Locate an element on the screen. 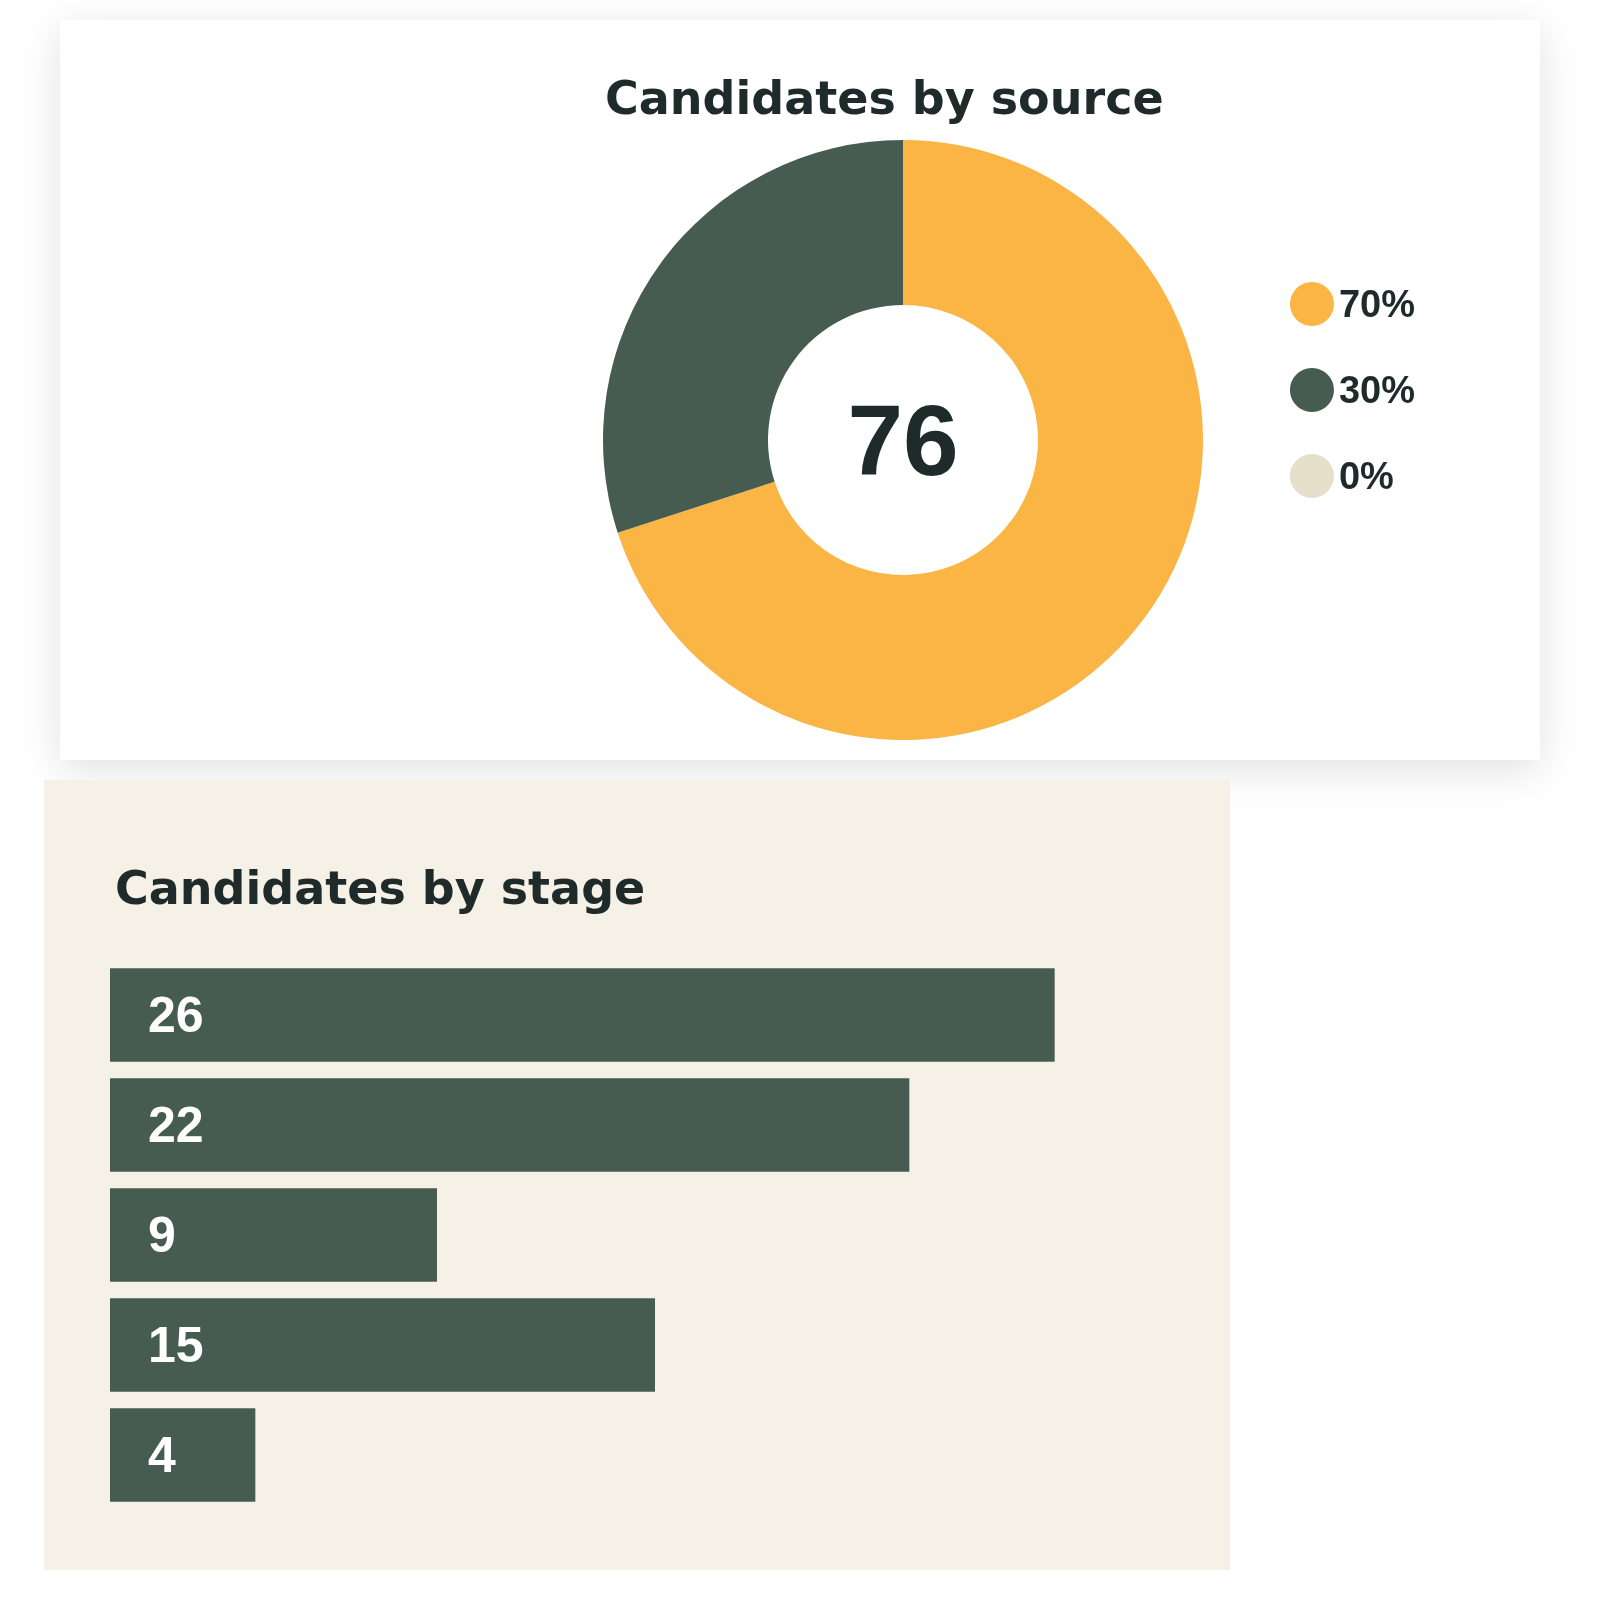 The image size is (1600, 1600). text: 76 is located at coordinates (903, 440).